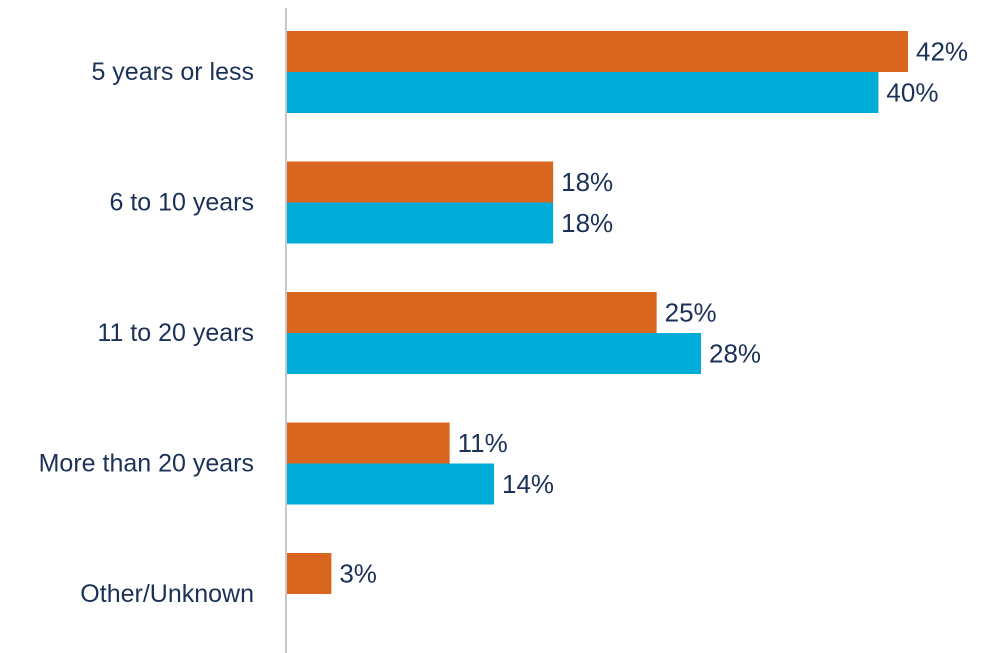  Describe the element at coordinates (691, 313) in the screenshot. I see `value-label: 25%` at that location.